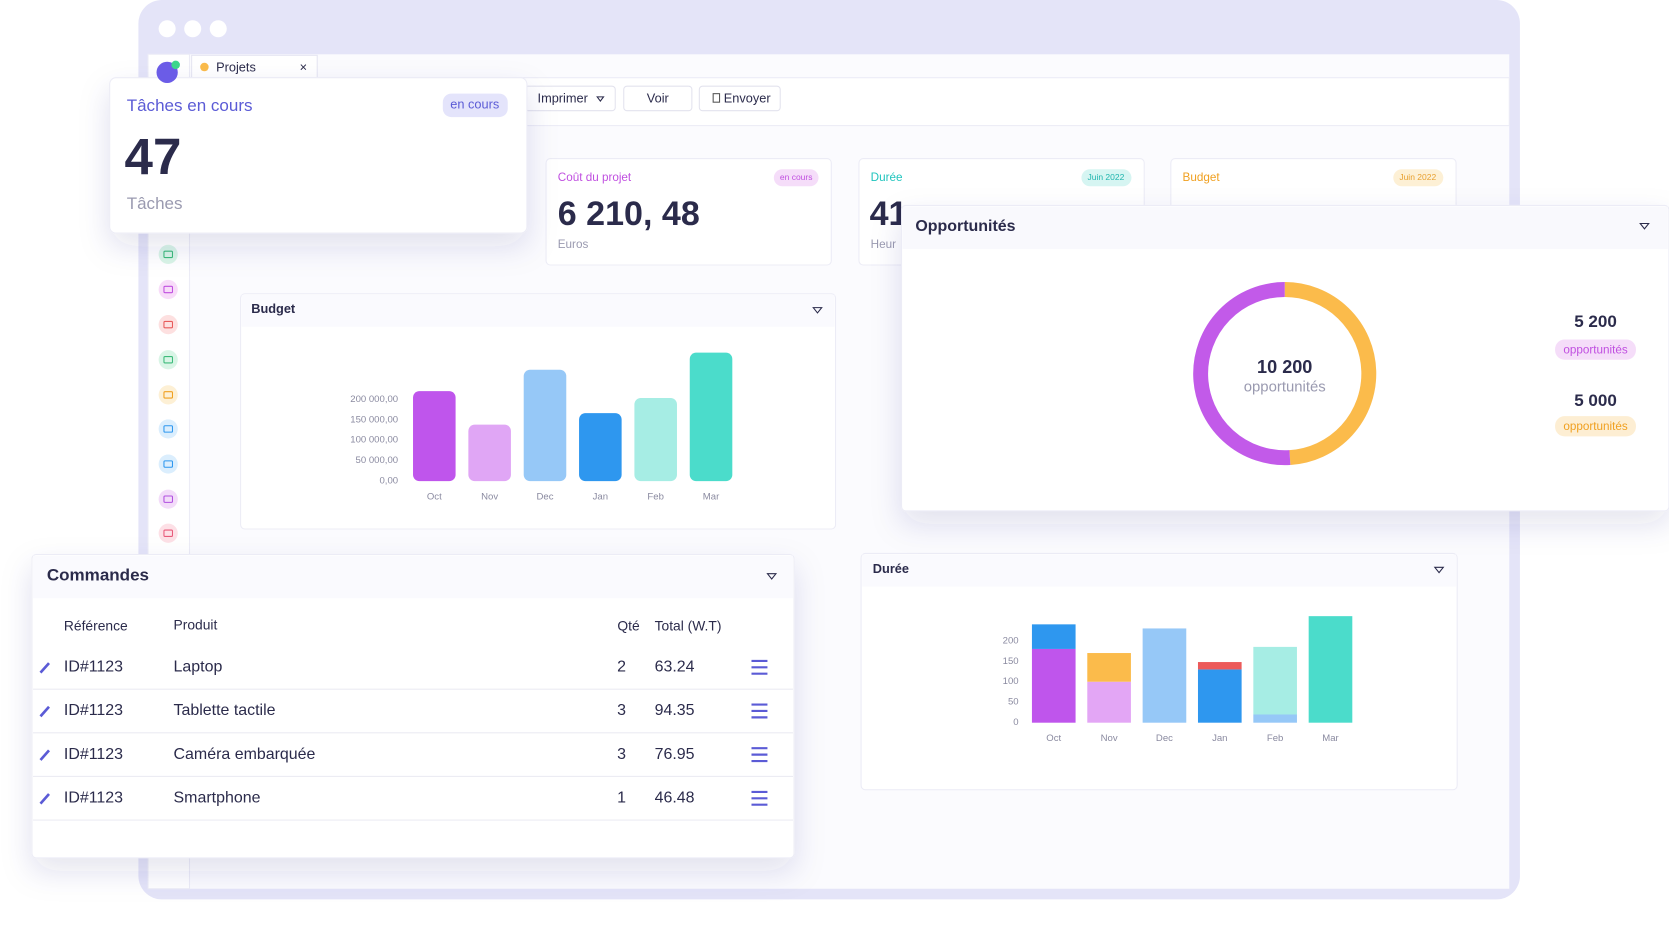 The width and height of the screenshot is (1669, 951). Describe the element at coordinates (98, 574) in the screenshot. I see `panel-title: Commandes` at that location.